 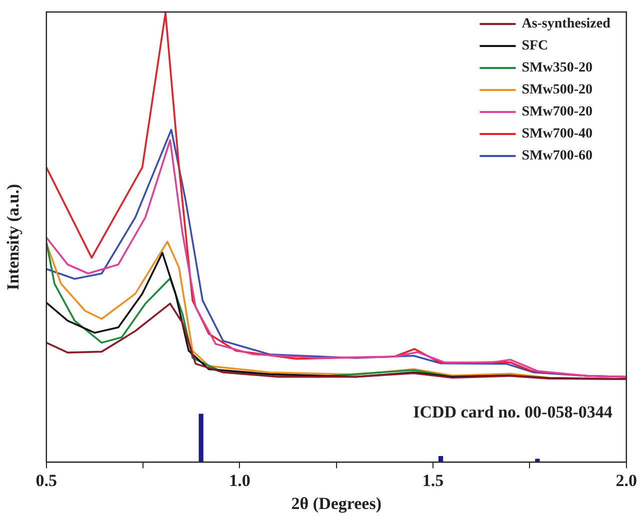 What do you see at coordinates (513, 412) in the screenshot?
I see `annotation: ICDD card no. 00-058-0344` at bounding box center [513, 412].